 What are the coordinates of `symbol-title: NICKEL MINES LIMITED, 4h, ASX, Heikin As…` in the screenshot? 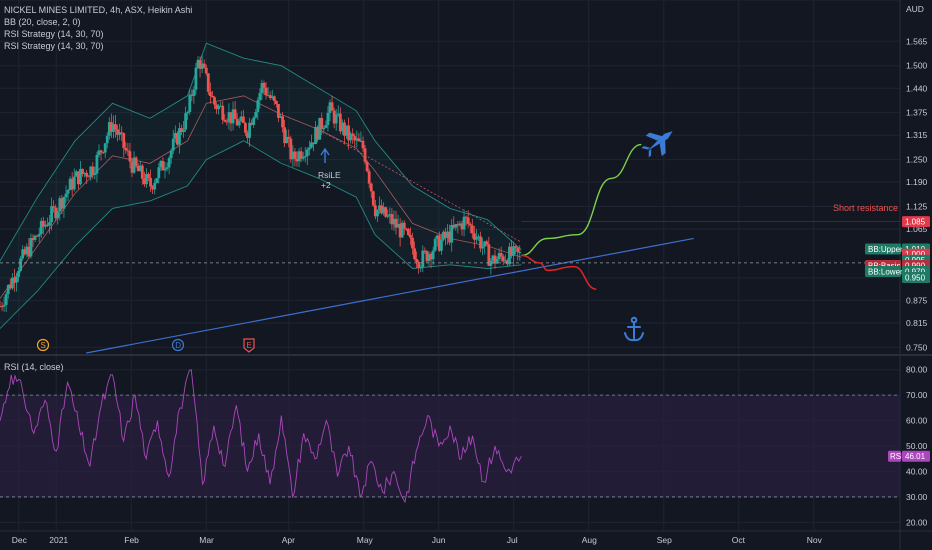 It's located at (98, 10).